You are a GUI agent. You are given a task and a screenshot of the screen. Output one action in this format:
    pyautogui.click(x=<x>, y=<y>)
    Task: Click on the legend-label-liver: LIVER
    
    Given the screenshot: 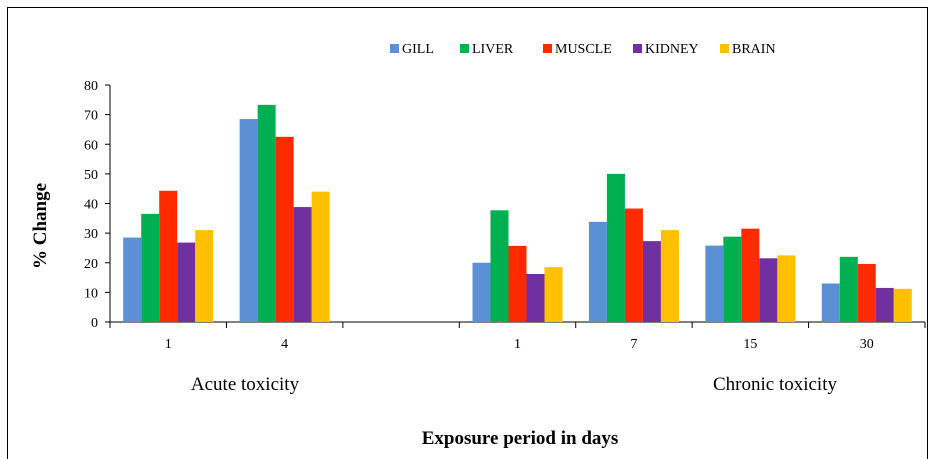 What is the action you would take?
    pyautogui.click(x=493, y=49)
    